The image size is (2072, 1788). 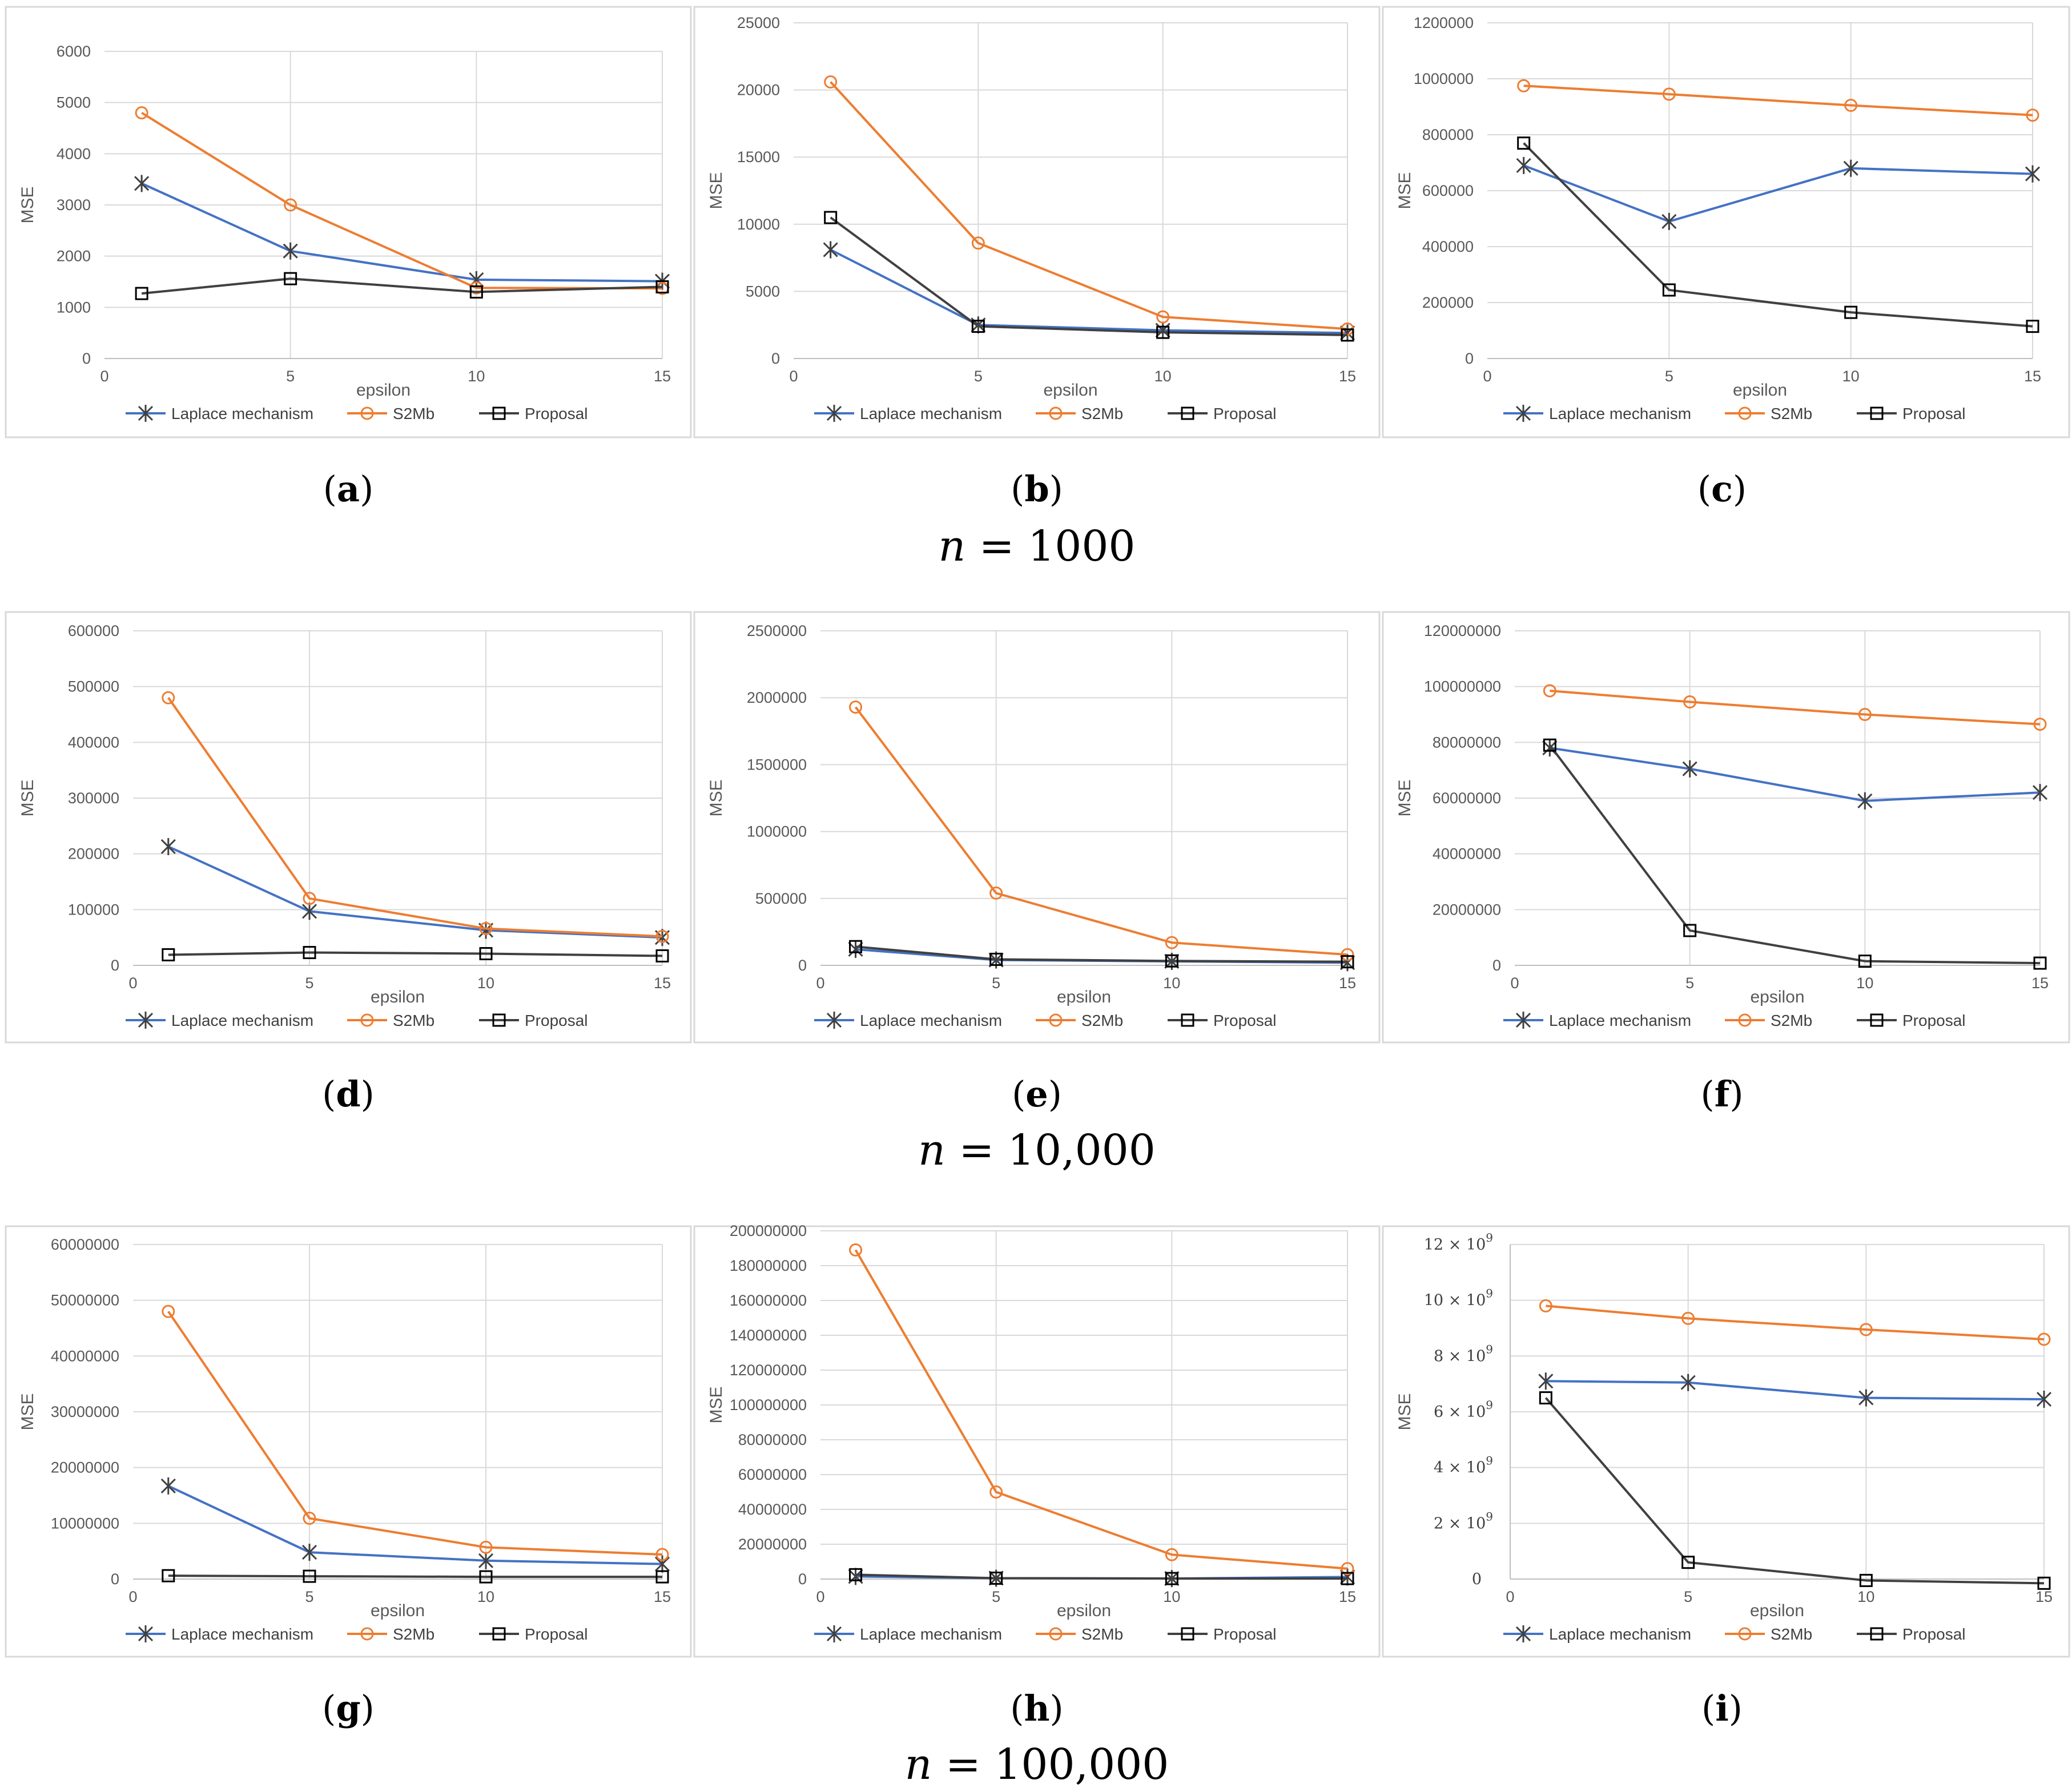 What do you see at coordinates (1448, 191) in the screenshot?
I see `y-tick-label: 600000` at bounding box center [1448, 191].